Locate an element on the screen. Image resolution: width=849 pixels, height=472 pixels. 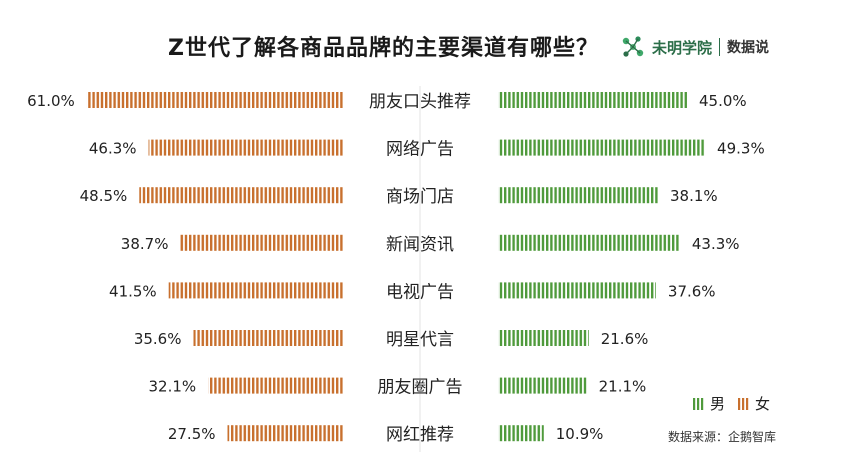
category-label-6: 朋友圈广告 is located at coordinates (420, 388).